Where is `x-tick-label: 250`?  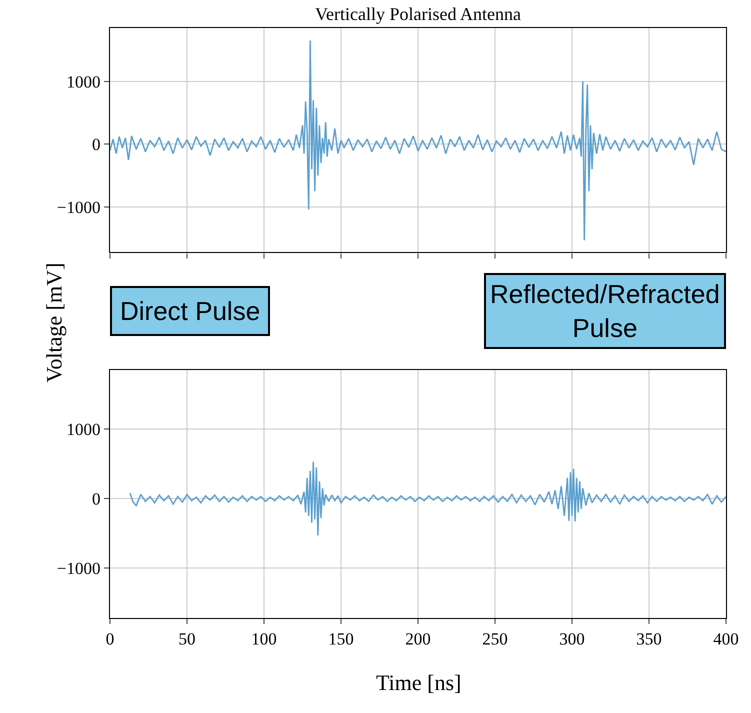 x-tick-label: 250 is located at coordinates (495, 639).